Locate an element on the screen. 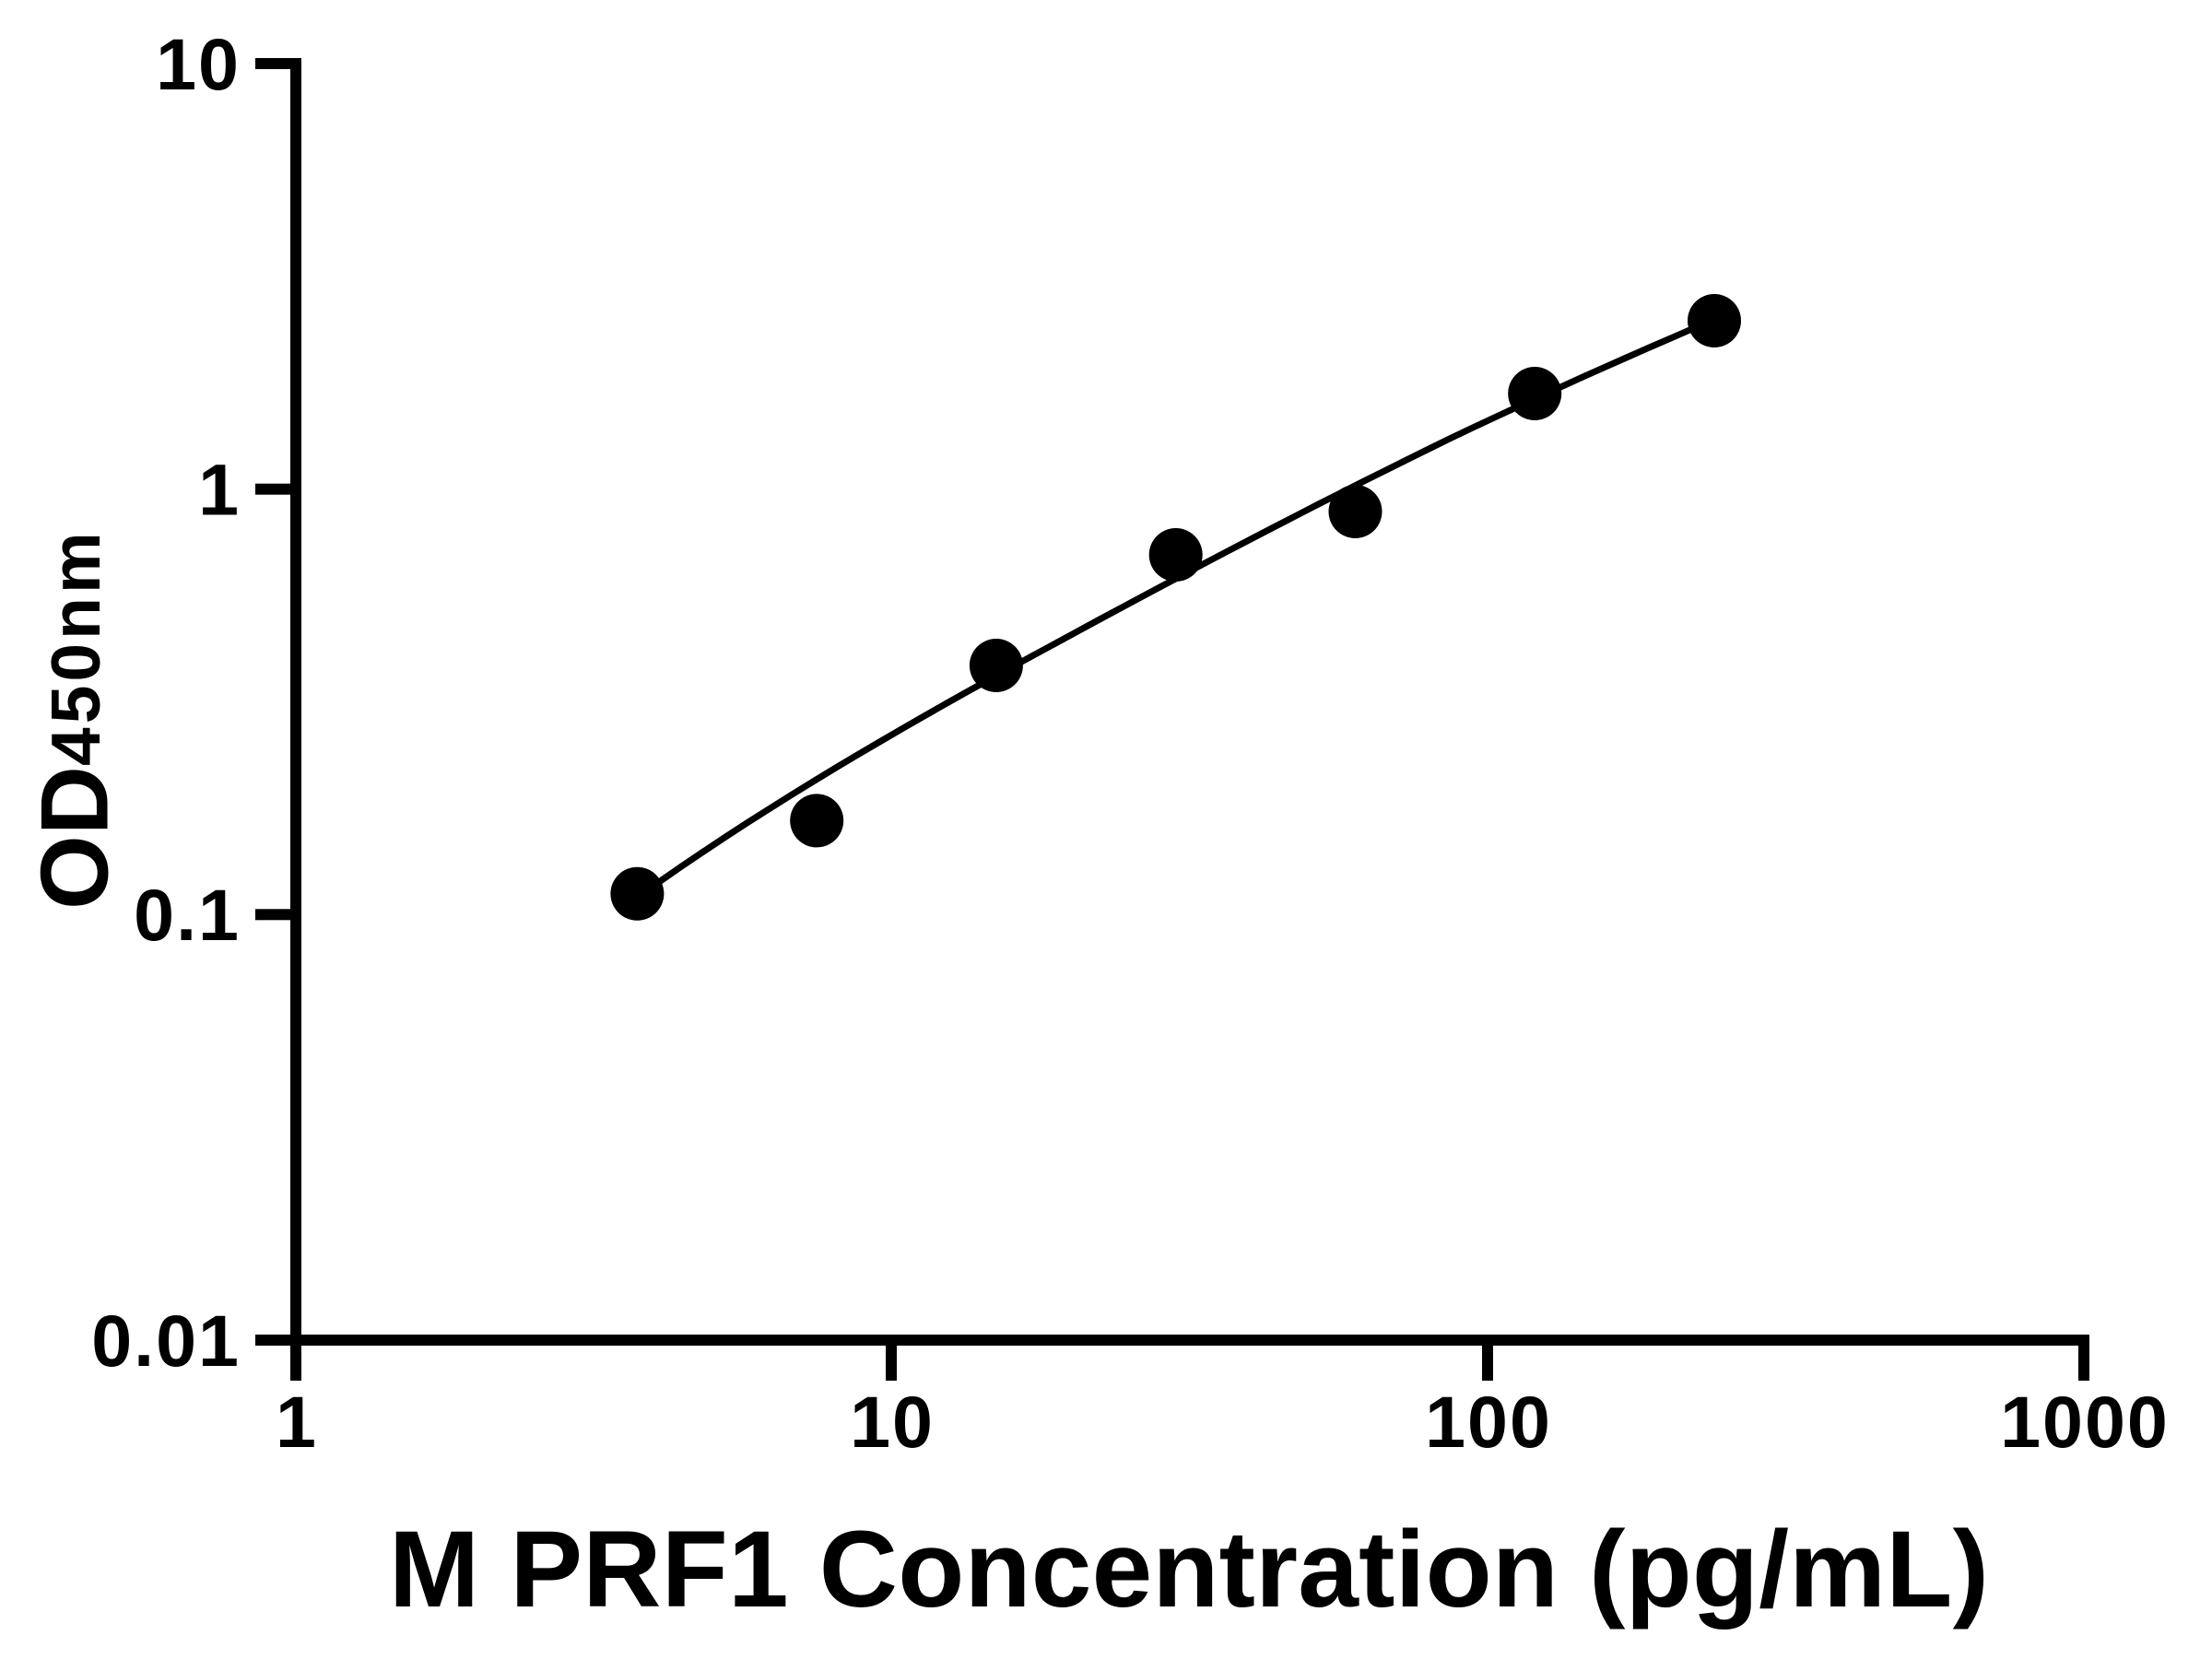  svg-text: 100 is located at coordinates (1488, 1422).